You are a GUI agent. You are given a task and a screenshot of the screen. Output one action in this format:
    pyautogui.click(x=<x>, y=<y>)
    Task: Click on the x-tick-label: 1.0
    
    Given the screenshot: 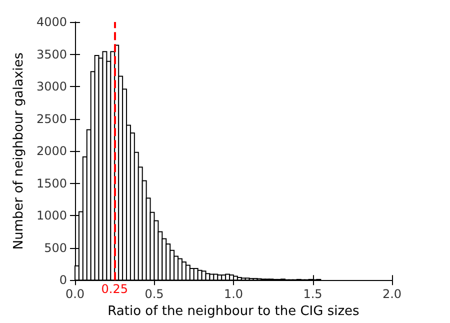 What is the action you would take?
    pyautogui.click(x=234, y=294)
    